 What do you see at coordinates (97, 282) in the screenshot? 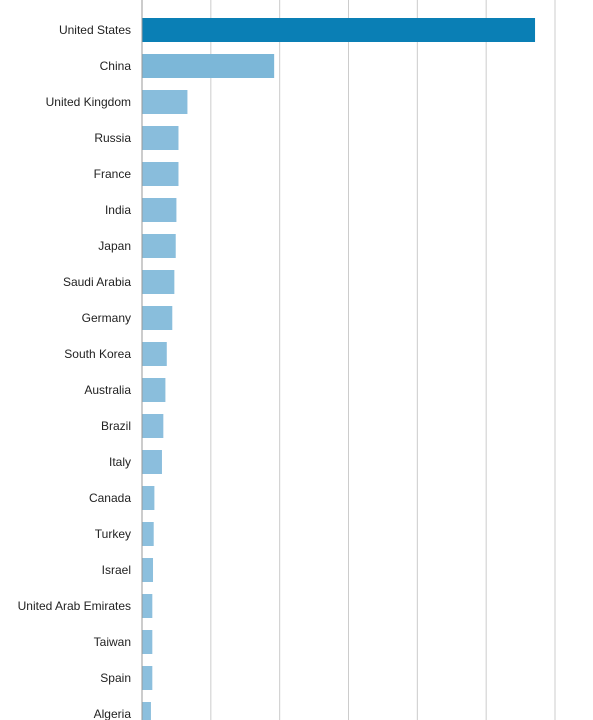
I see `category-label: Saudi Arabia` at bounding box center [97, 282].